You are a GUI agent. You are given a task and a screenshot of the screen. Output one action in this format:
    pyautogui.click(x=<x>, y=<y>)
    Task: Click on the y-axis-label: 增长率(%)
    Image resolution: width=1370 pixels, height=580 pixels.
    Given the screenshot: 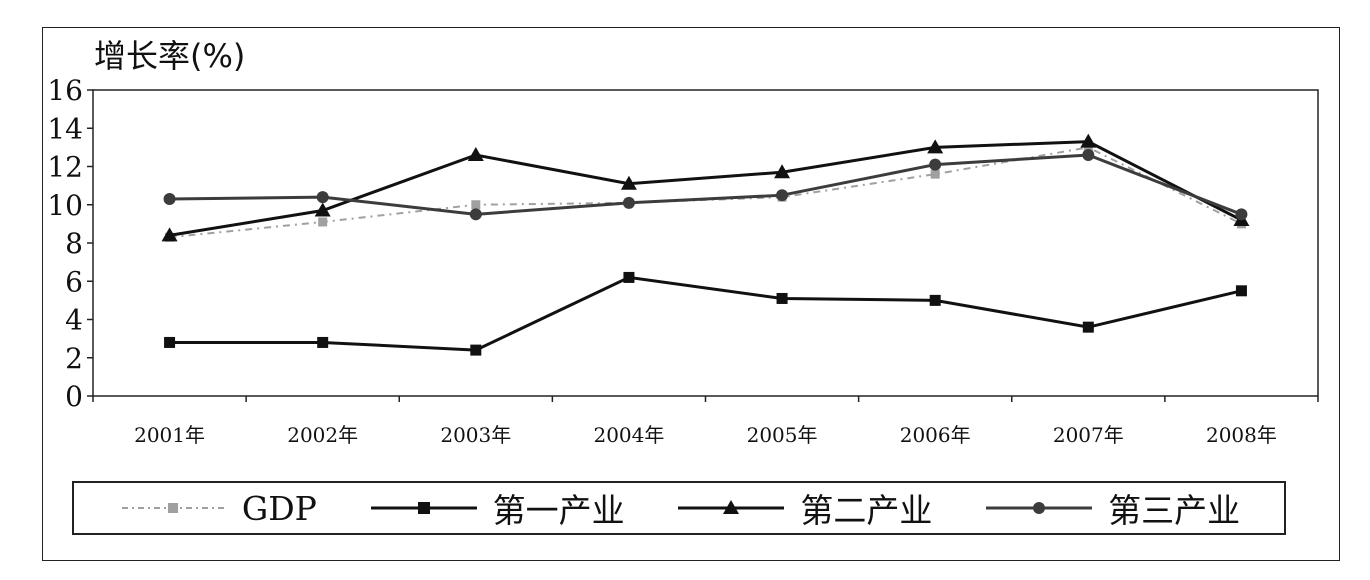 What is the action you would take?
    pyautogui.click(x=170, y=56)
    